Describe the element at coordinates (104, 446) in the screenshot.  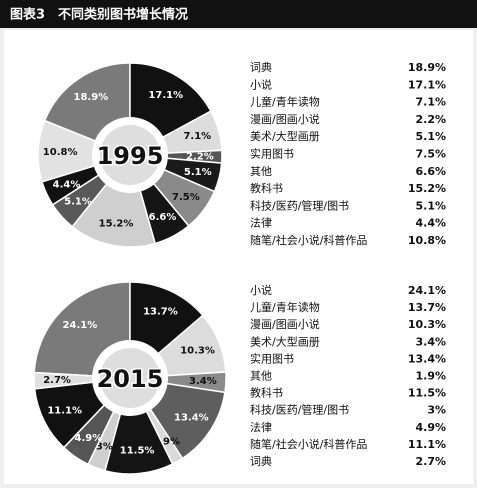
I see `slice-label: 3%` at that location.